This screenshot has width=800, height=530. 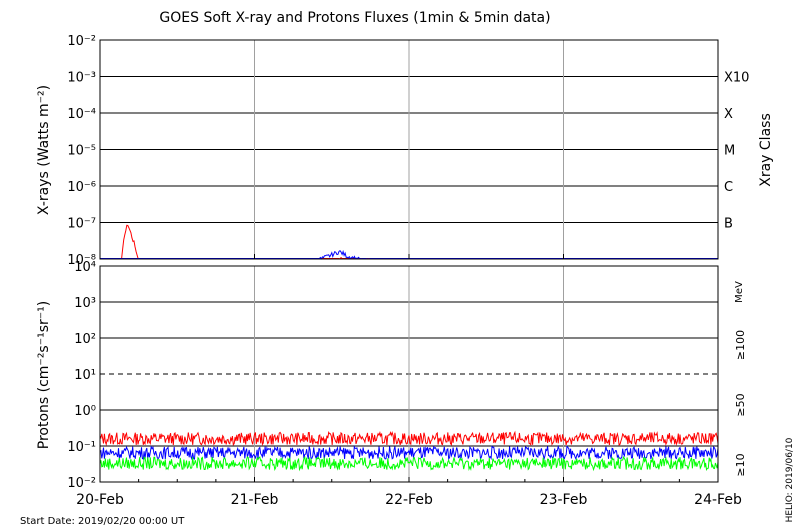 I want to click on proton-y-ticks: 10⁻² 10⁻¹ 10⁰ 10¹ 10² 10³ 10⁴, so click(x=81, y=375).